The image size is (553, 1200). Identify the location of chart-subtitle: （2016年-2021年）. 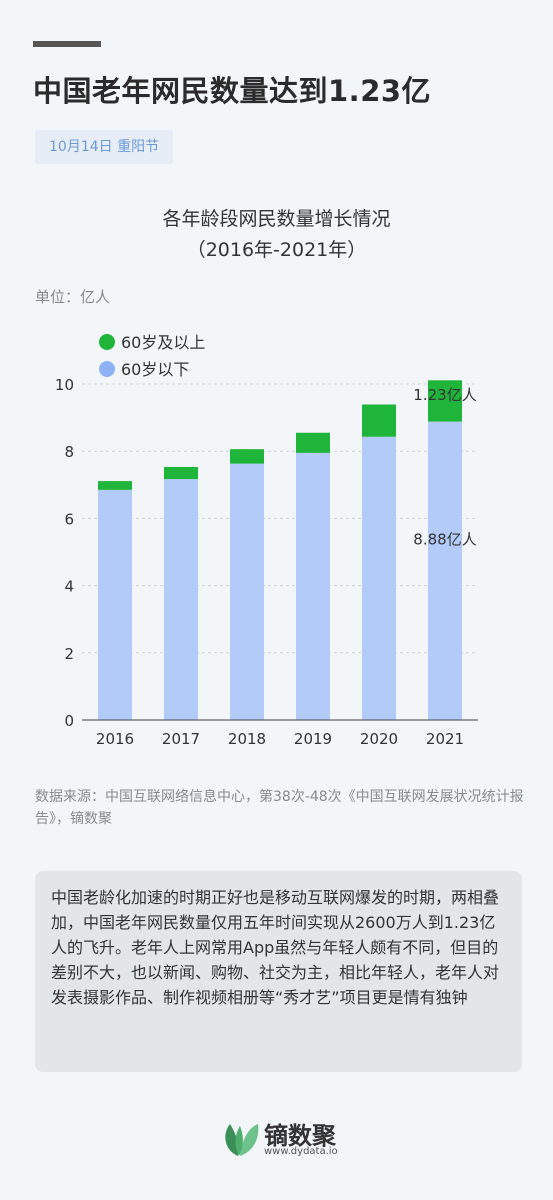
(276, 250).